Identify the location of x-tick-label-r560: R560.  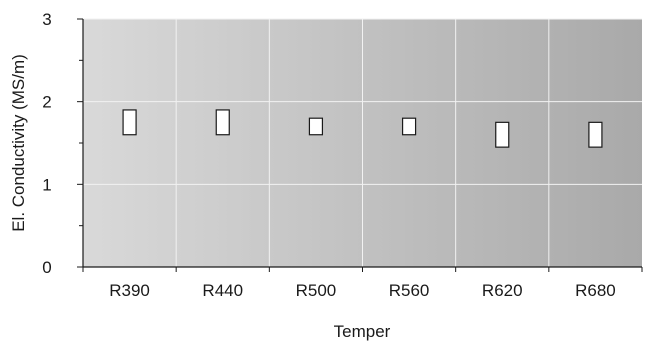
(409, 290).